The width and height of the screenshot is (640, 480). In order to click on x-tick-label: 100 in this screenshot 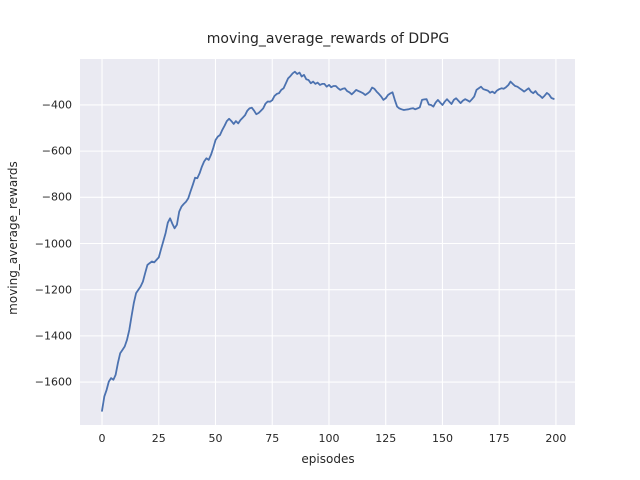, I will do `click(329, 438)`.